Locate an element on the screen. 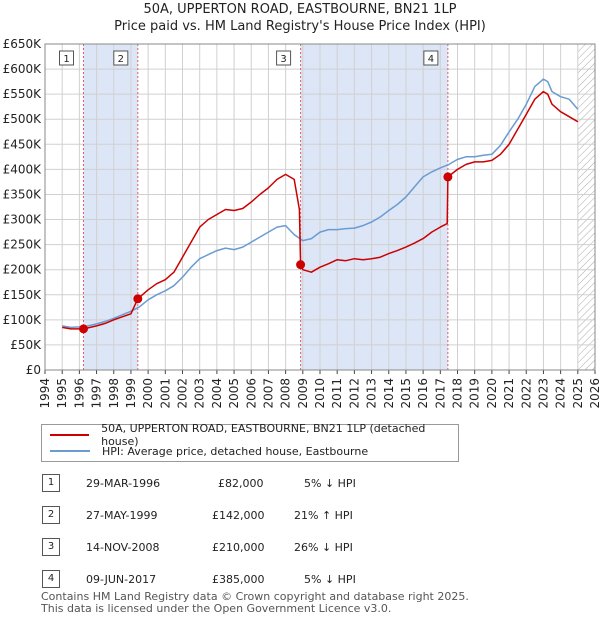  transaction-price: £142,000 is located at coordinates (238, 515).